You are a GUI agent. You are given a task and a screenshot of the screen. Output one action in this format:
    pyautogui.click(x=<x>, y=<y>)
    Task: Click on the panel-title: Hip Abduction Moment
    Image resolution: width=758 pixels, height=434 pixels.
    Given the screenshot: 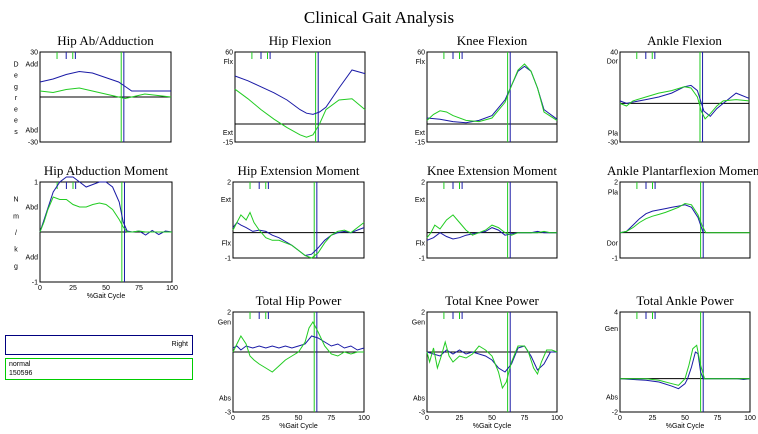 What is the action you would take?
    pyautogui.click(x=106, y=170)
    